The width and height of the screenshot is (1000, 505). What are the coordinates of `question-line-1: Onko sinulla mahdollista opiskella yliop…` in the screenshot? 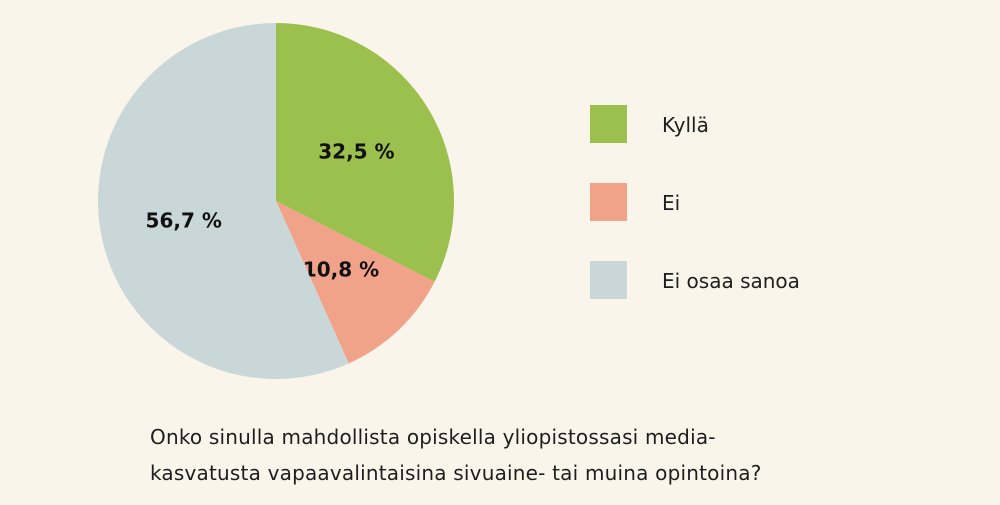 It's located at (433, 437).